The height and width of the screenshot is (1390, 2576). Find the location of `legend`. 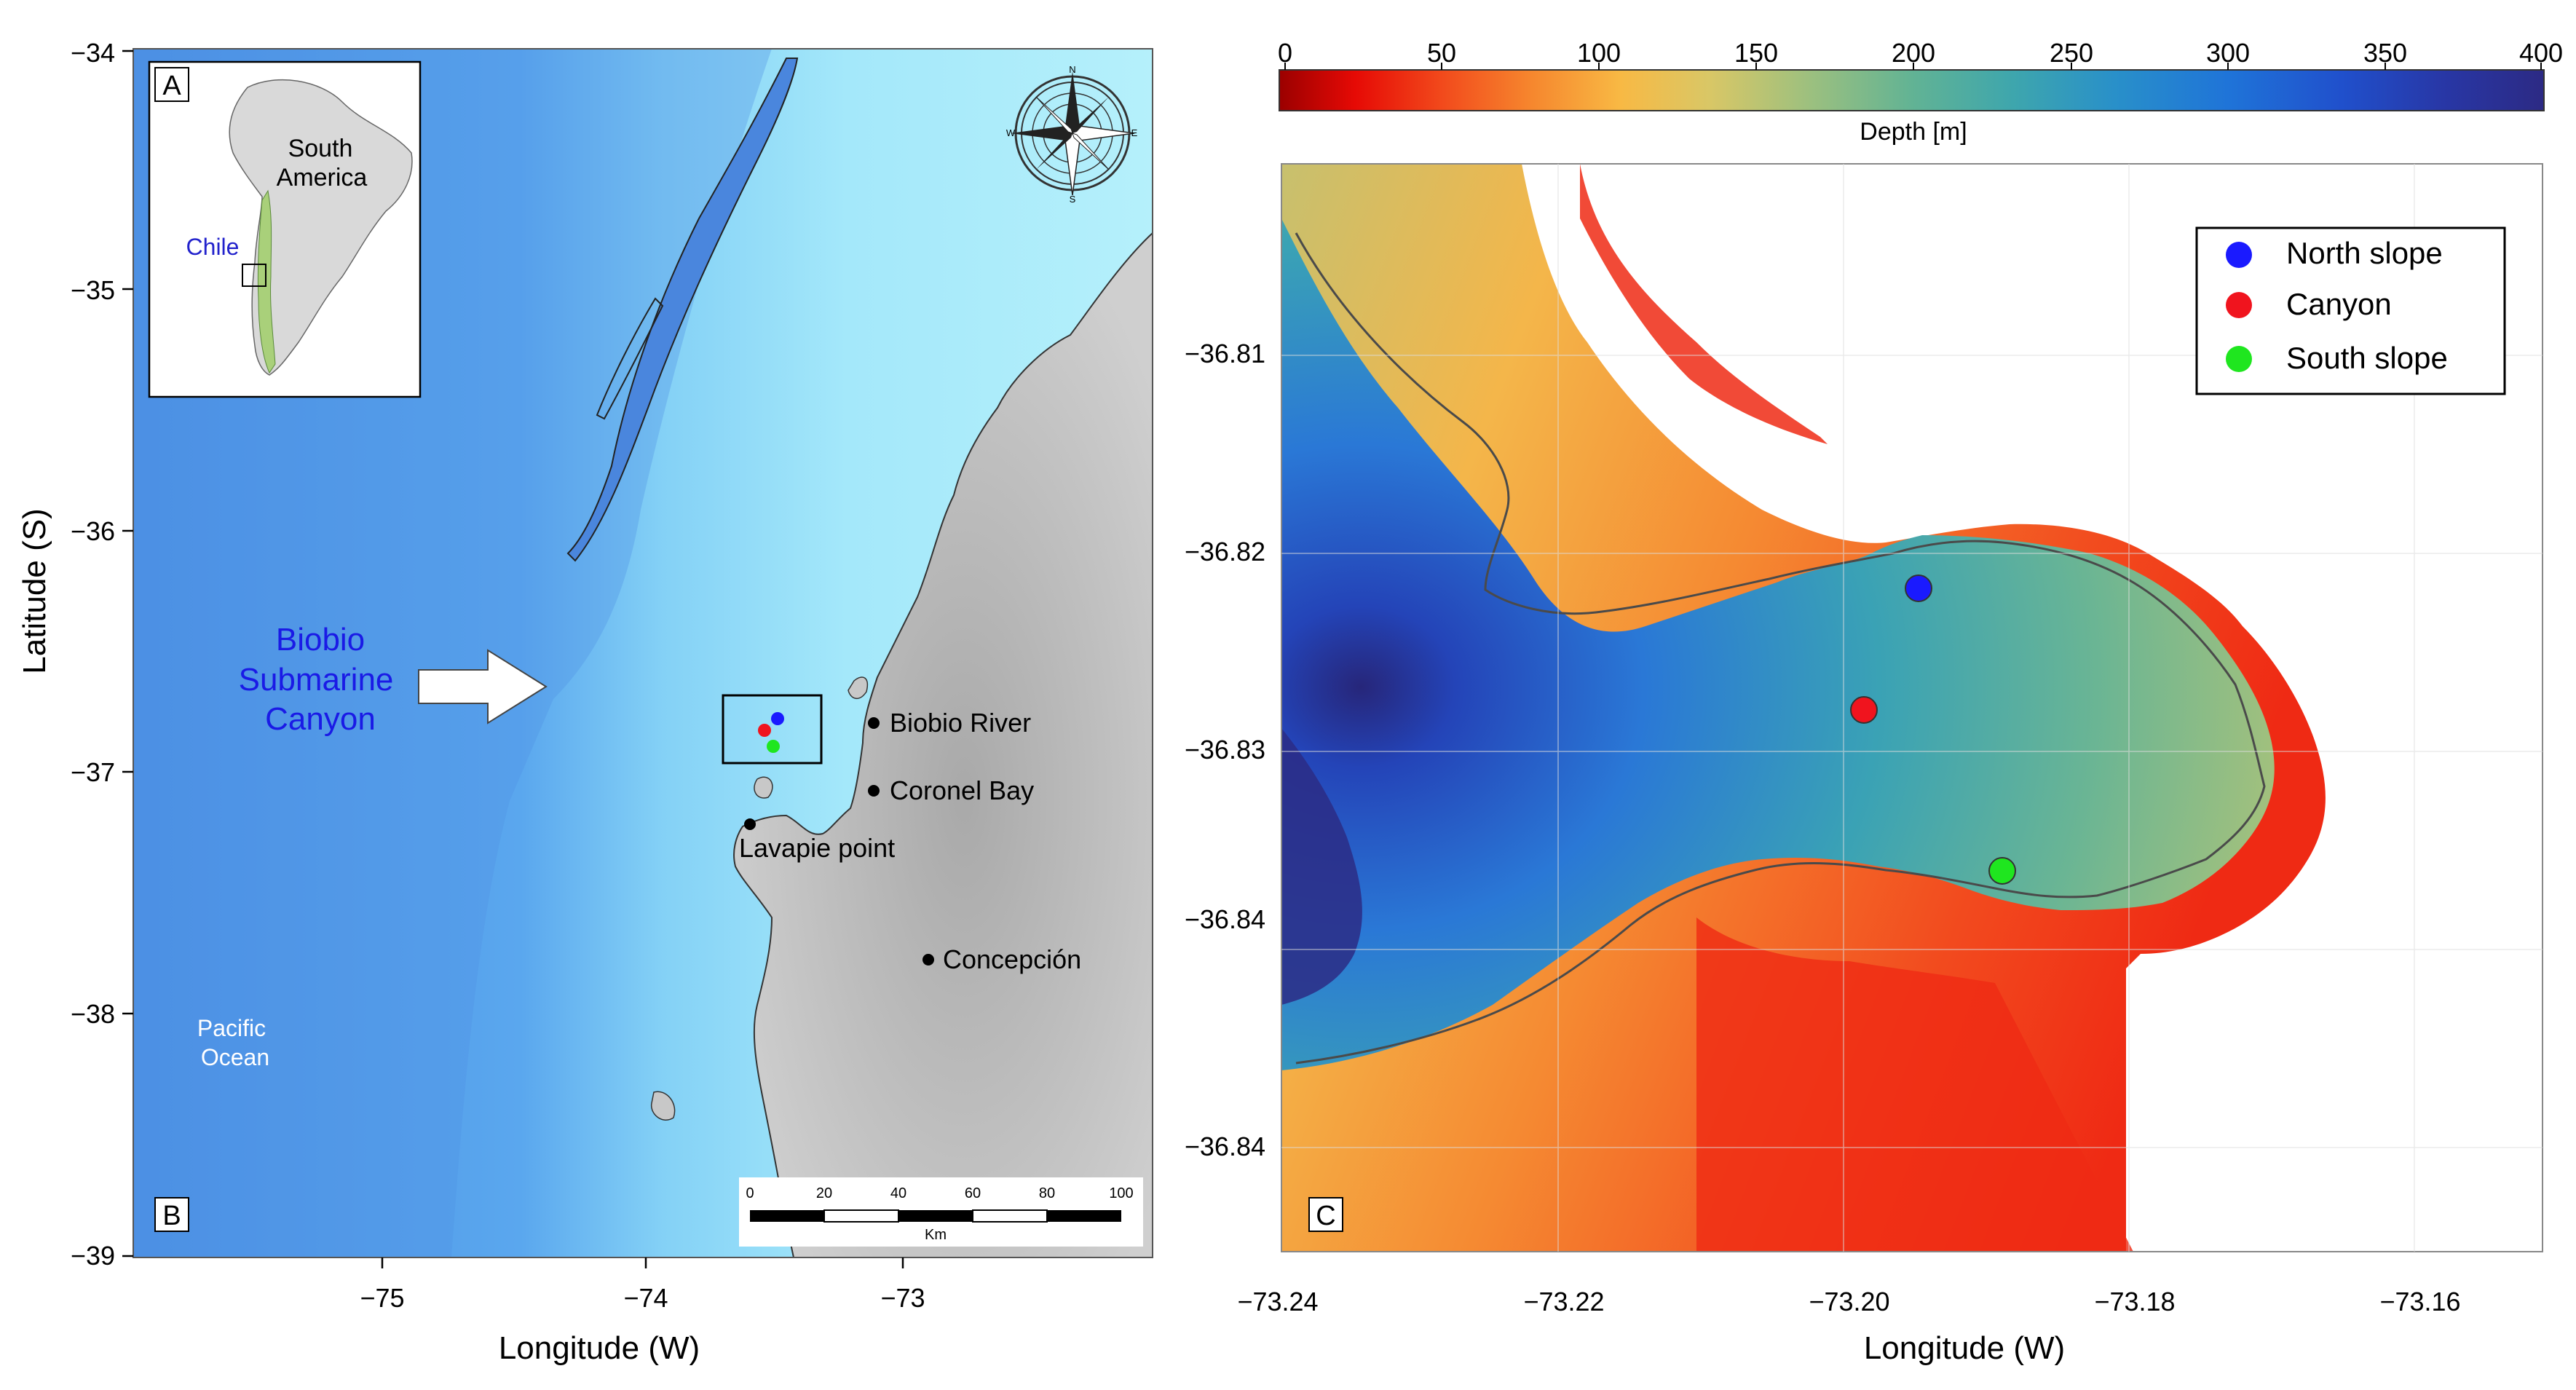

legend is located at coordinates (2351, 310).